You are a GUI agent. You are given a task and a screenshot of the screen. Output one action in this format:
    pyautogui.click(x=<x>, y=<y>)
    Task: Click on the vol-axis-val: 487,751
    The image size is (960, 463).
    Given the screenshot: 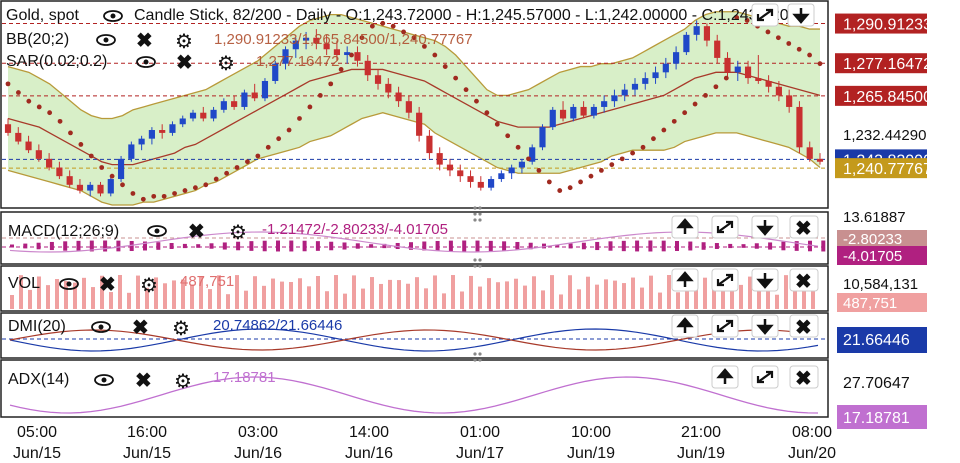 What is the action you would take?
    pyautogui.click(x=870, y=303)
    